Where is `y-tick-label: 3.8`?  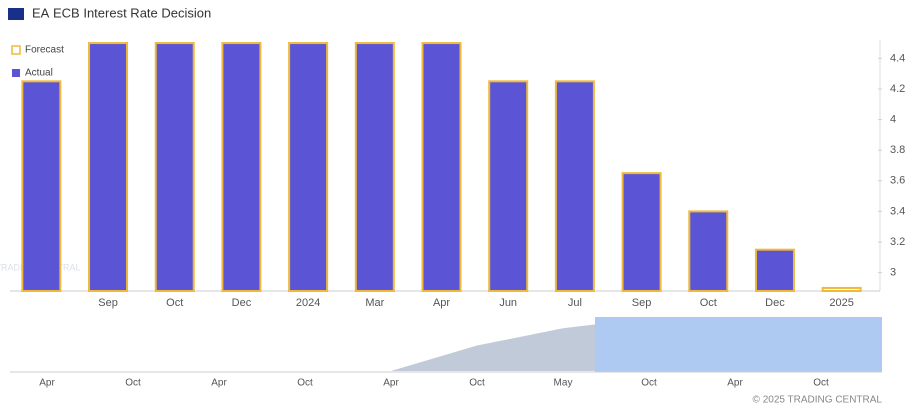 y-tick-label: 3.8 is located at coordinates (897, 150).